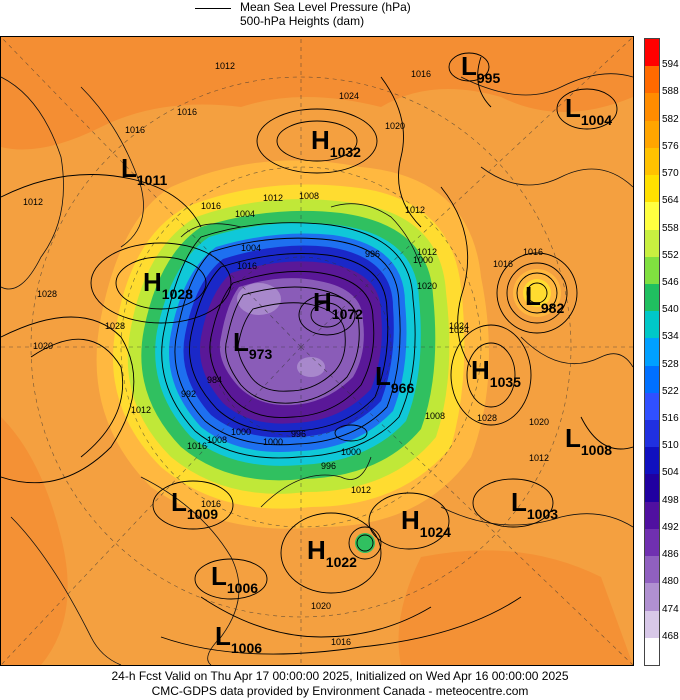  I want to click on pressure-system-low: L995, so click(481, 68).